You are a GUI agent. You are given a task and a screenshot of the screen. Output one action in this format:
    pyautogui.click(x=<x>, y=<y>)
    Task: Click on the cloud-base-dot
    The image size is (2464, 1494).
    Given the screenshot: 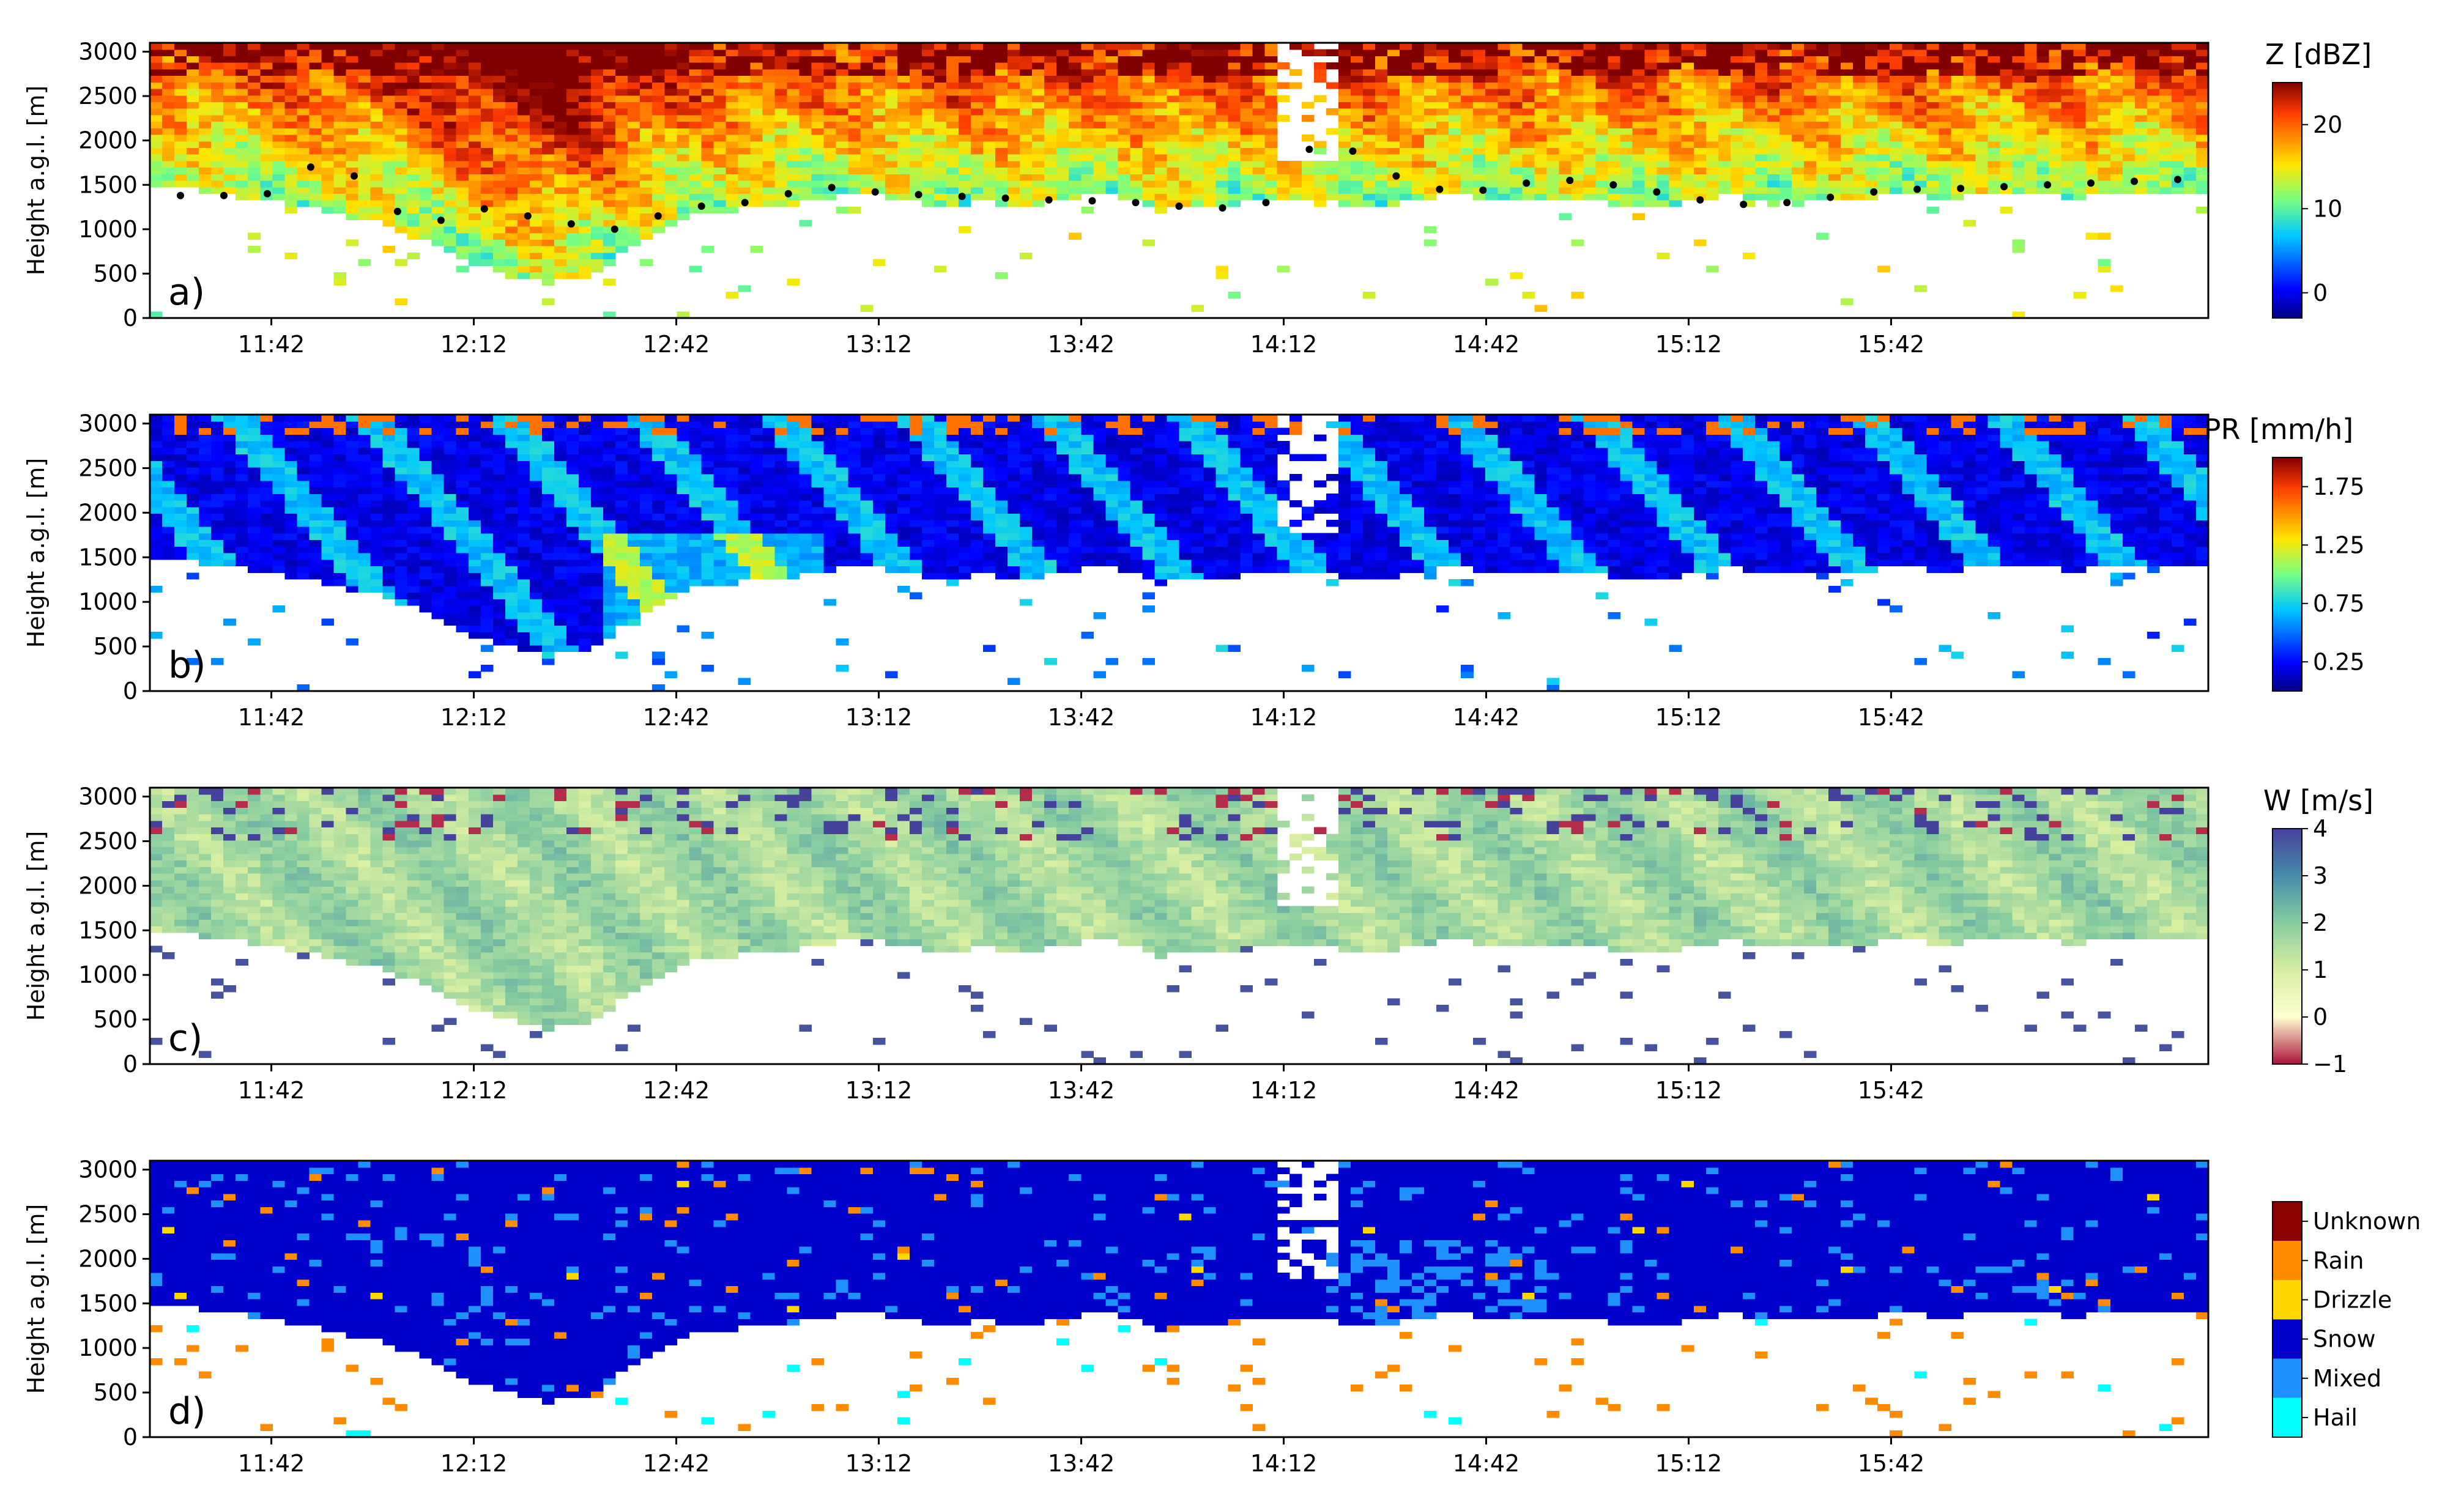 What is the action you would take?
    pyautogui.click(x=875, y=192)
    